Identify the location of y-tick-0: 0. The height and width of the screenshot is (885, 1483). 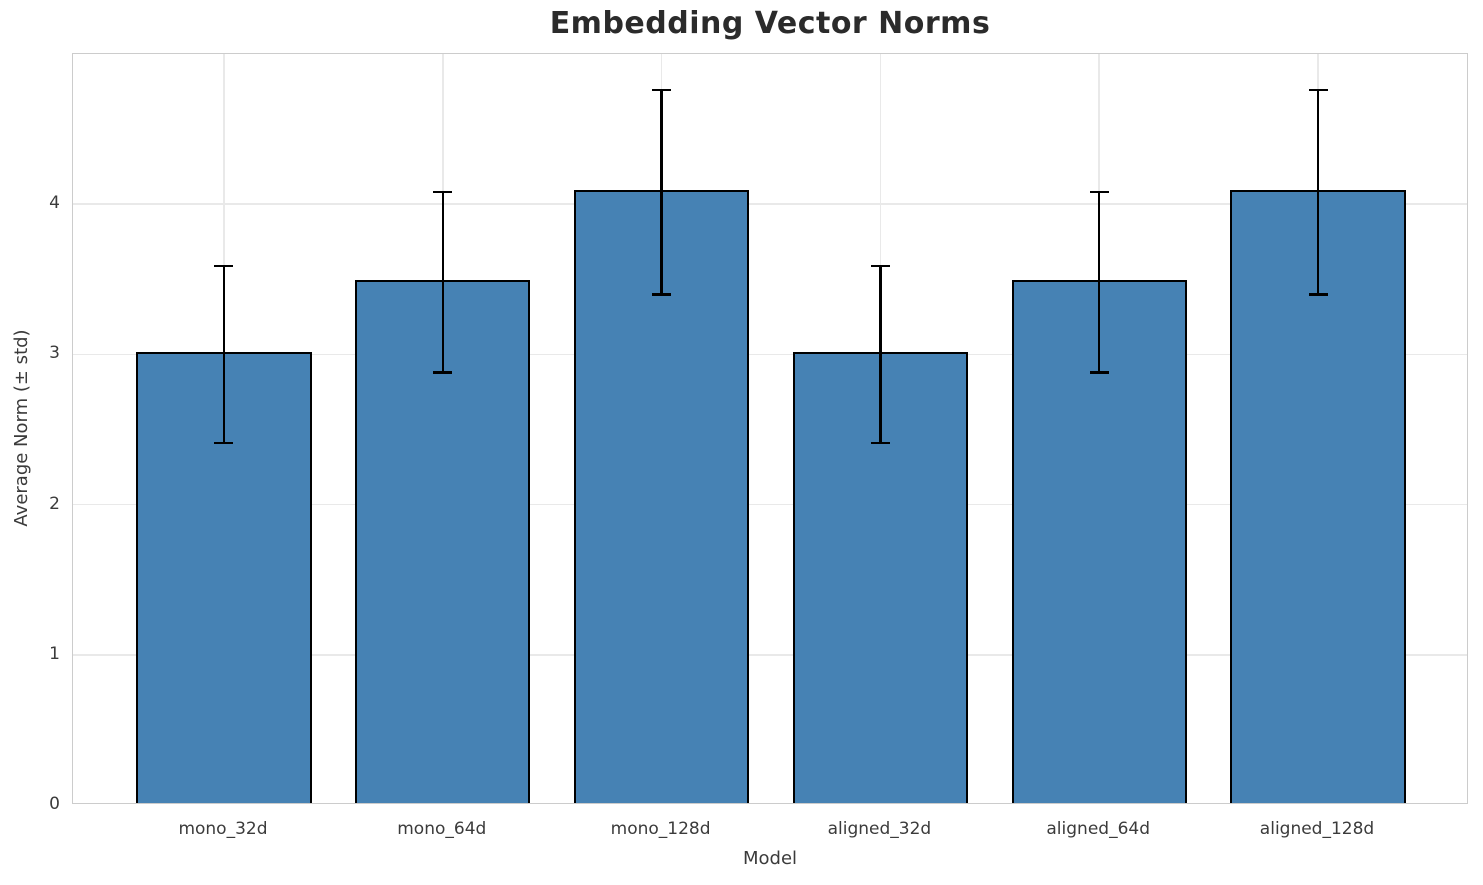
(54, 804).